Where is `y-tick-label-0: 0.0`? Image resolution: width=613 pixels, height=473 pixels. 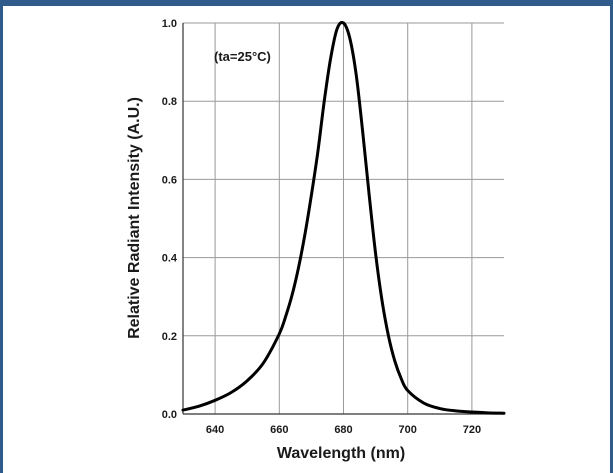
y-tick-label-0: 0.0 is located at coordinates (169, 415).